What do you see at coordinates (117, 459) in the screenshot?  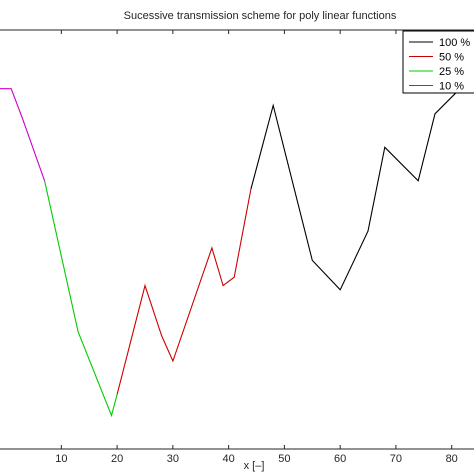 I see `x-tick-label: 20` at bounding box center [117, 459].